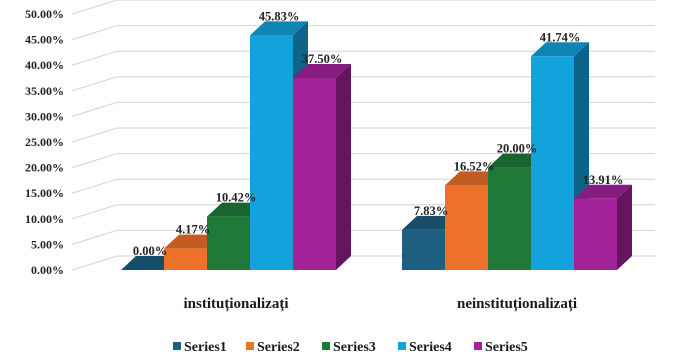 The image size is (675, 358). I want to click on y-tick-label: 25.00%, so click(44, 142).